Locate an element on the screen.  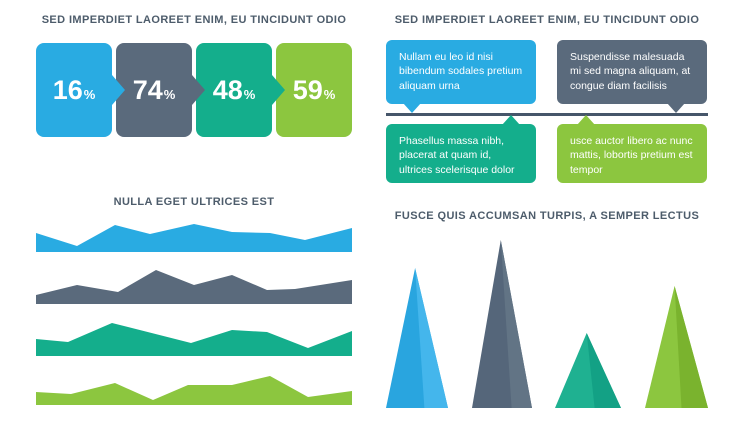
horizontal-divider is located at coordinates (547, 114).